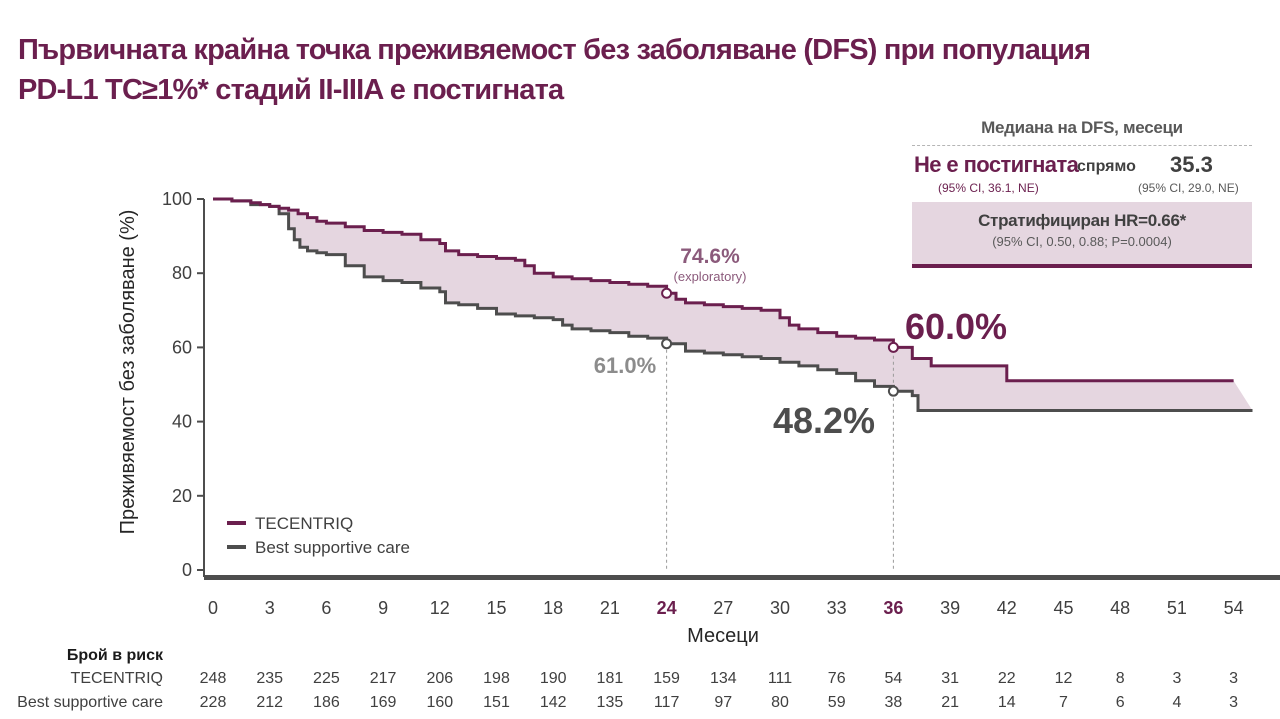  Describe the element at coordinates (182, 422) in the screenshot. I see `y-tick-label: 40` at that location.